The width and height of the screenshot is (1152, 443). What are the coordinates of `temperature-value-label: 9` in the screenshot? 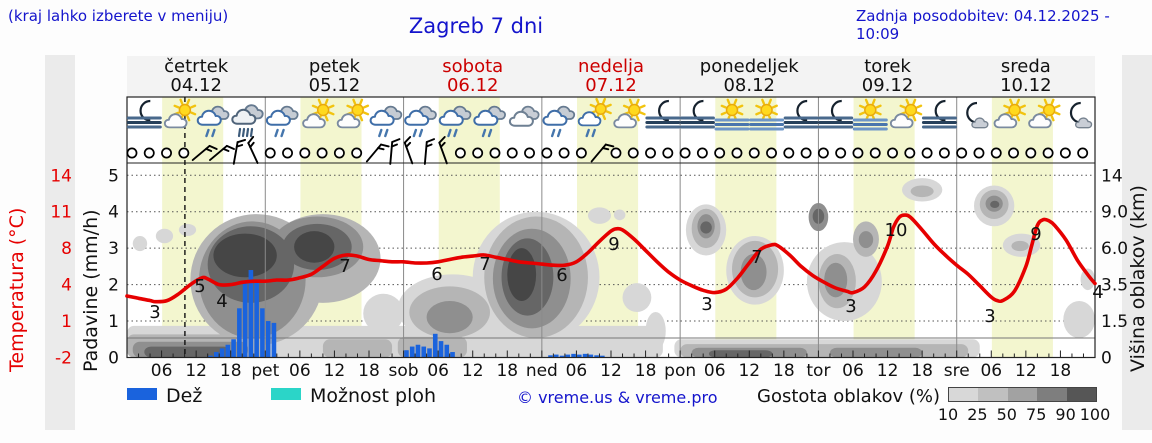 It's located at (613, 244).